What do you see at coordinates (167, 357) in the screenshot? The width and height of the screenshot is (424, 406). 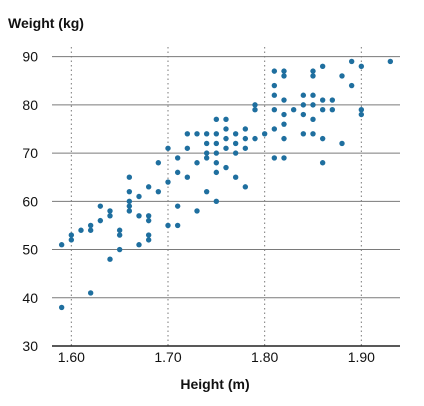 I see `x-tick-label: 1.70` at bounding box center [167, 357].